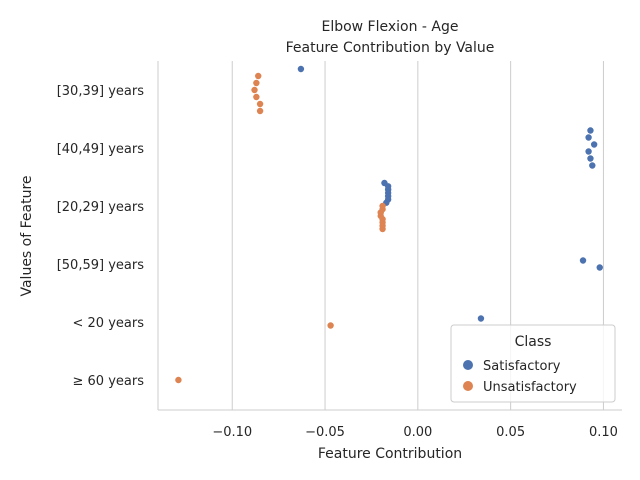 This screenshot has height=480, width=640. Describe the element at coordinates (100, 149) in the screenshot. I see `y-tick-label: [40,49] years` at that location.